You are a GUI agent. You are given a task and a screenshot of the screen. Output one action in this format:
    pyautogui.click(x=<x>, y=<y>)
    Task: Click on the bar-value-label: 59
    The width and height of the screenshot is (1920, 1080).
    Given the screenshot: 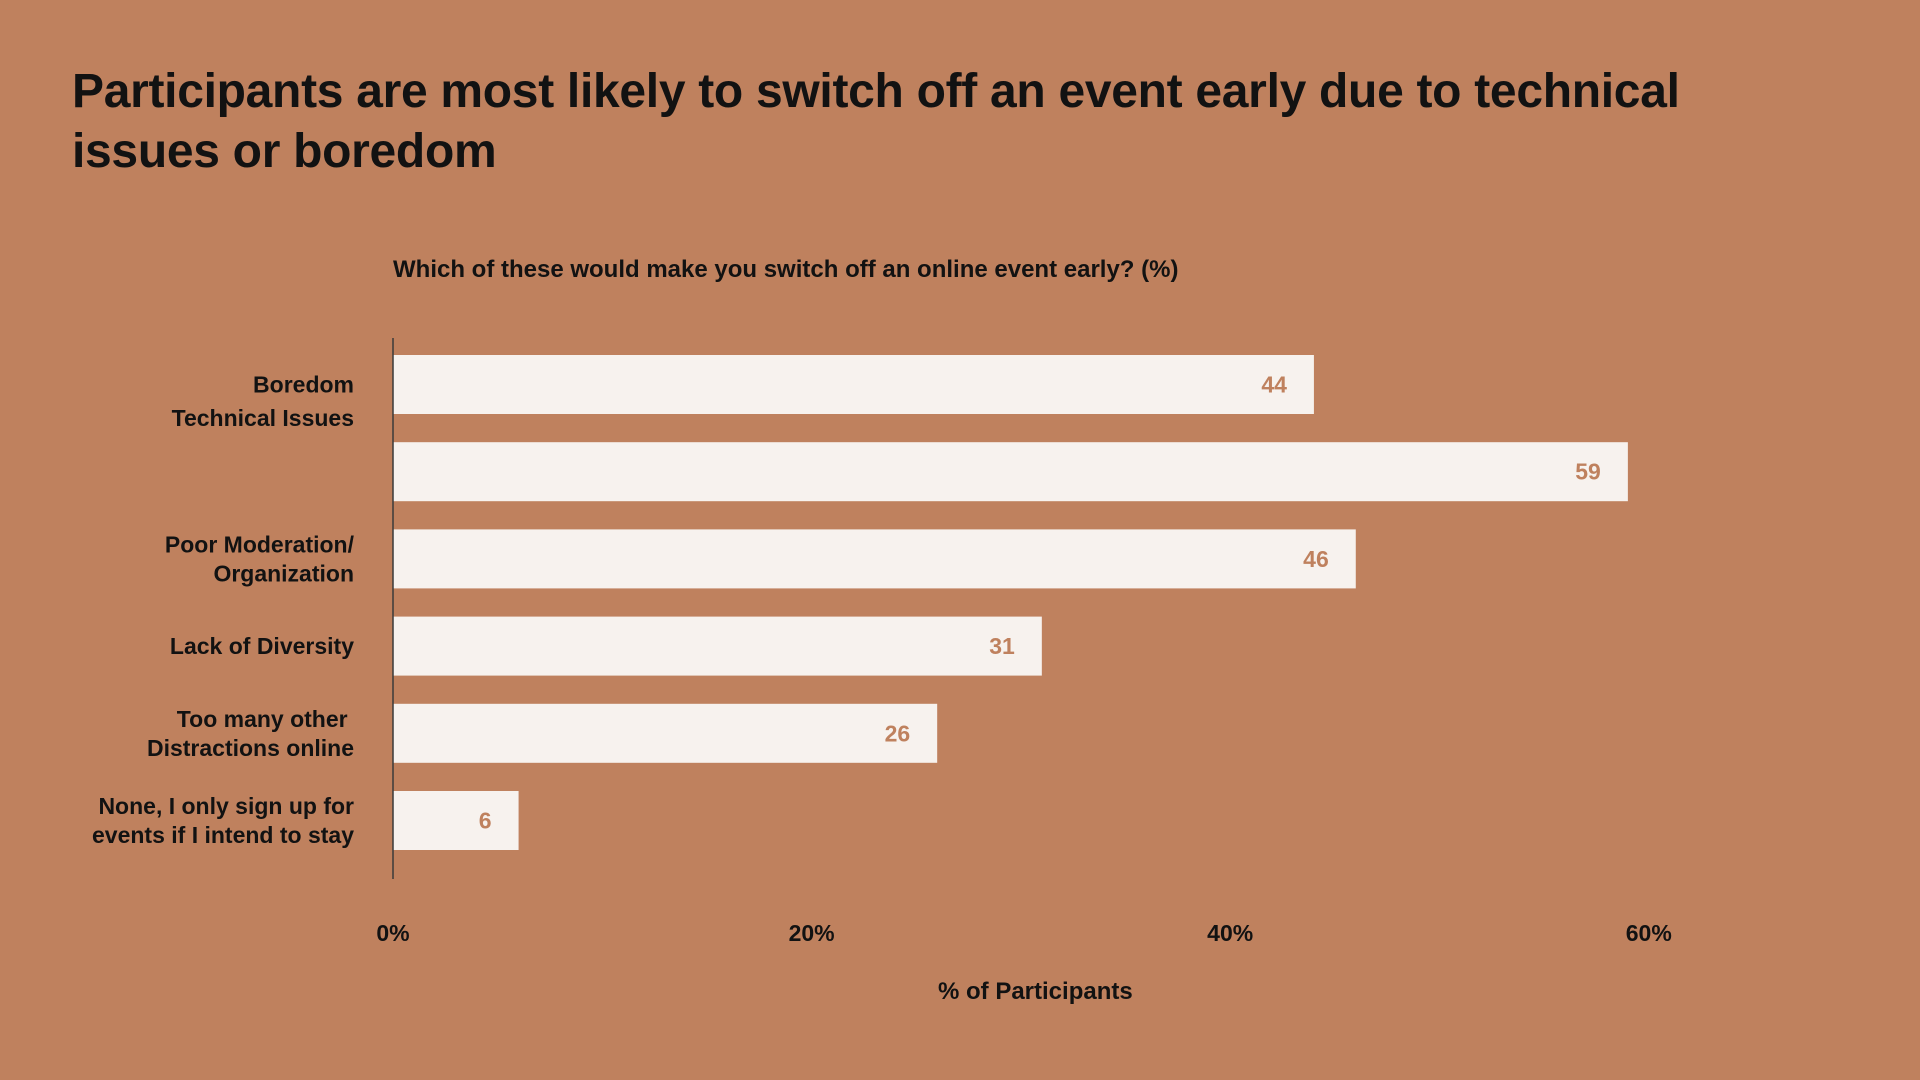 What is the action you would take?
    pyautogui.click(x=1588, y=472)
    